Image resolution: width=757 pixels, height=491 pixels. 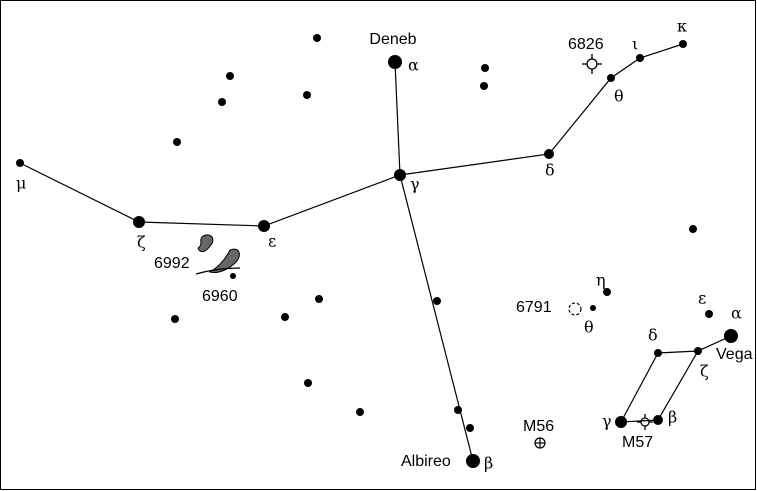 What do you see at coordinates (682, 26) in the screenshot?
I see `star-label: κ` at bounding box center [682, 26].